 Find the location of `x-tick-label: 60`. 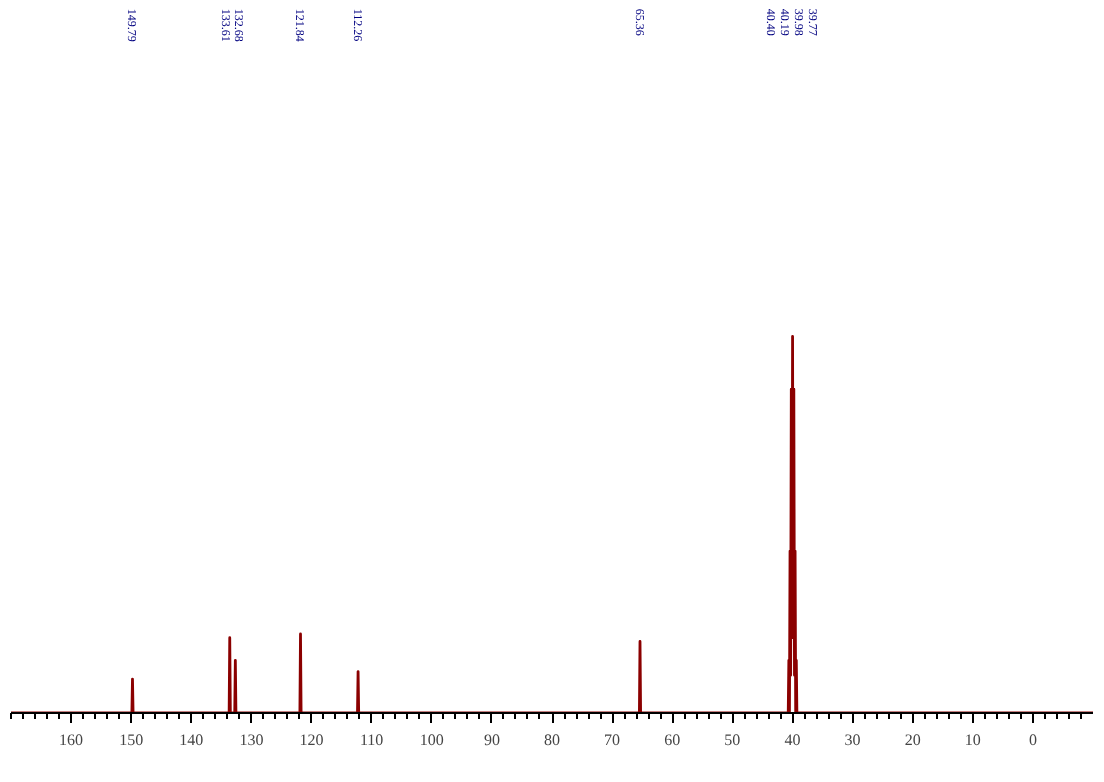

x-tick-label: 60 is located at coordinates (672, 740).